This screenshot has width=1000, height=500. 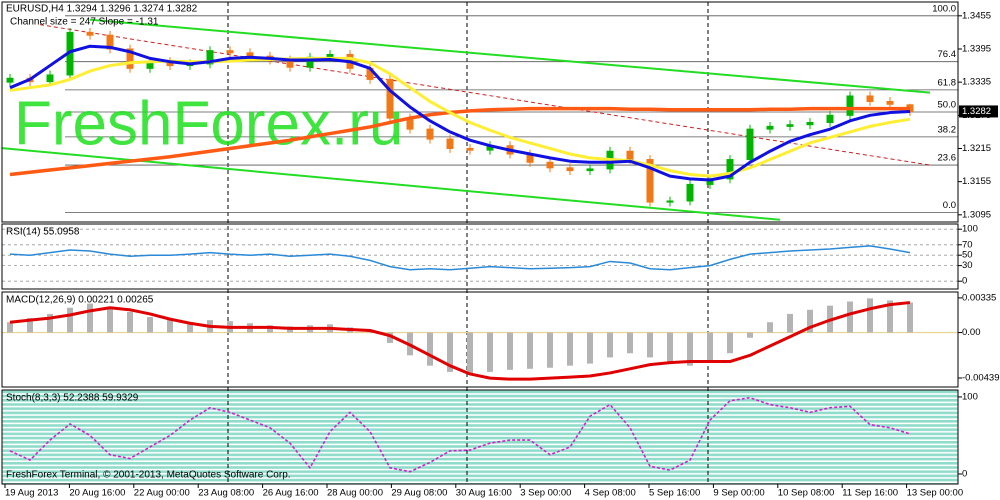 I want to click on panel-frame, so click(x=480, y=256).